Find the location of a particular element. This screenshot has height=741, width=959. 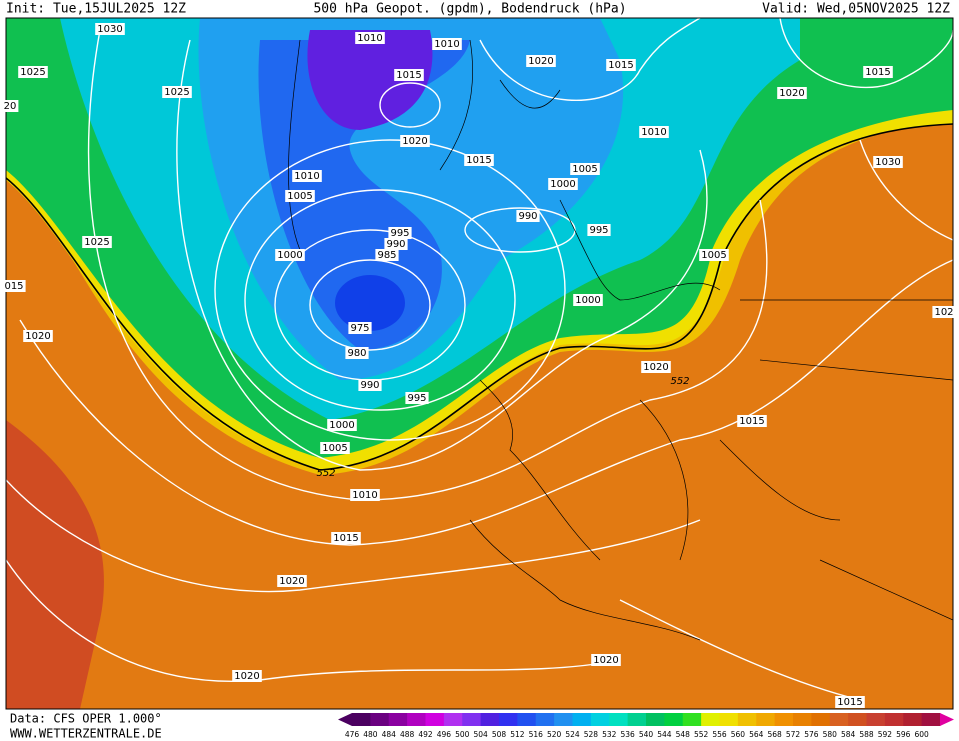

legend-arrow-left is located at coordinates (345, 719).